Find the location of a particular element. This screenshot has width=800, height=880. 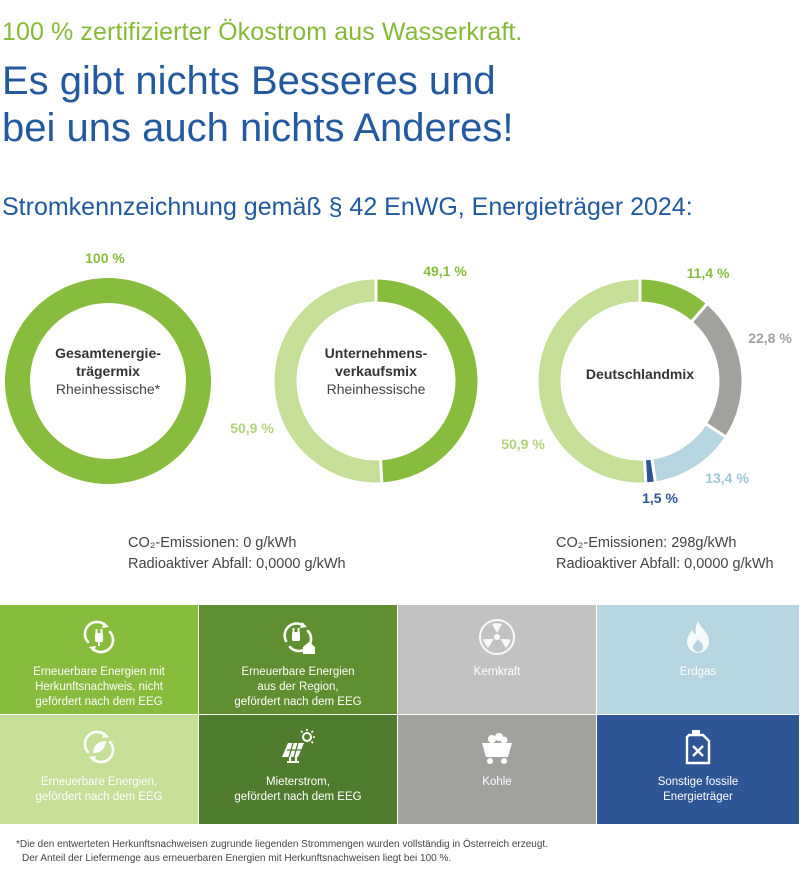

co2-emissions-left: CO₂-Emissionen: 0 g/kWh is located at coordinates (212, 543).